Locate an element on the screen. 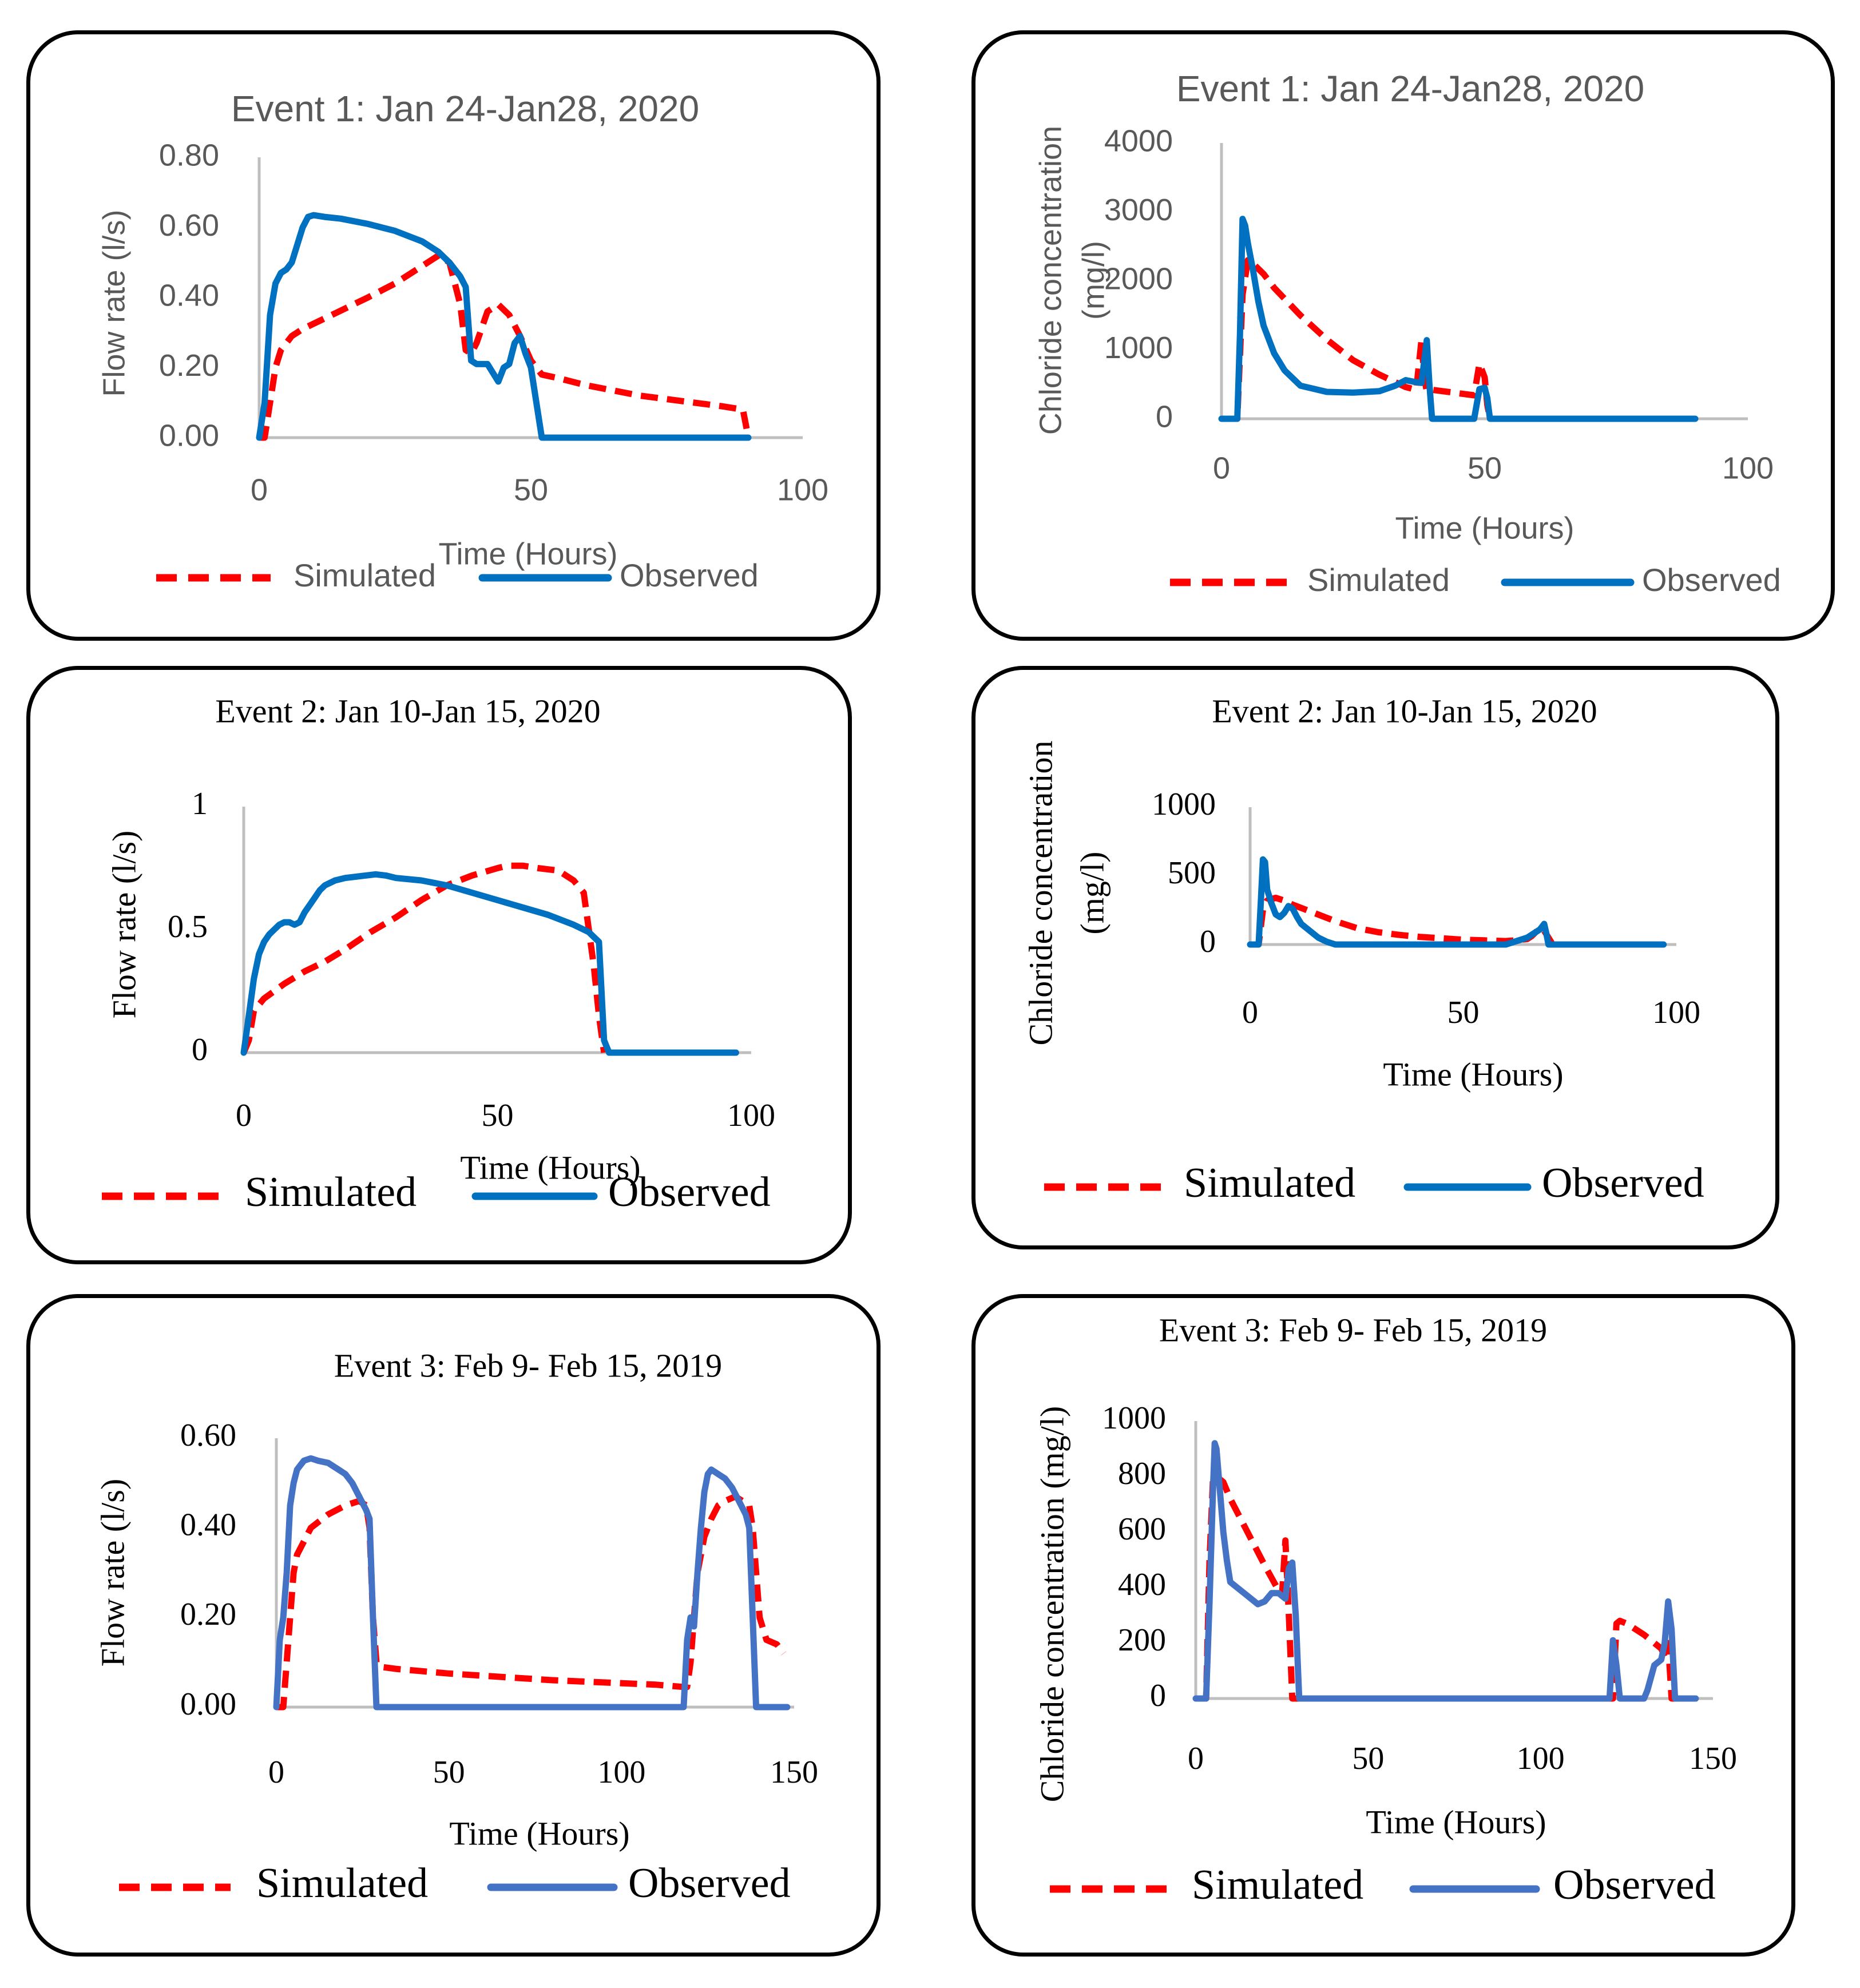  y-tick-label: 600 is located at coordinates (1142, 1529).